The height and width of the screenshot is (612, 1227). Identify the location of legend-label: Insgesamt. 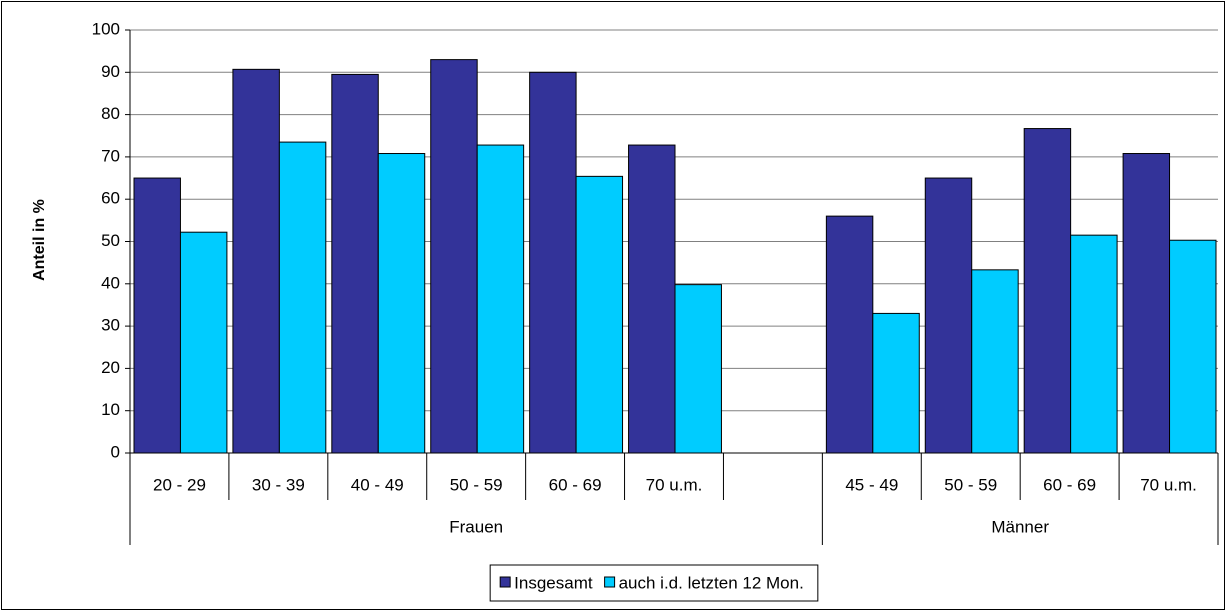
(553, 582).